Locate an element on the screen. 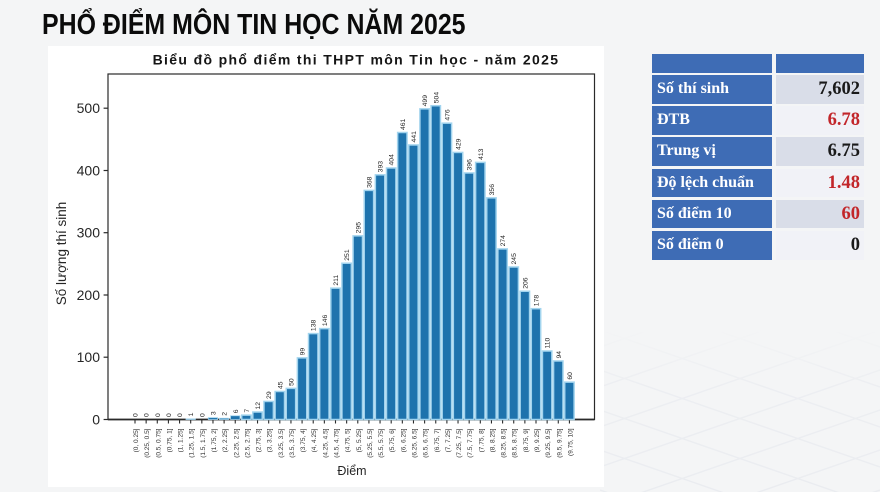  svg-text: 499 is located at coordinates (425, 101).